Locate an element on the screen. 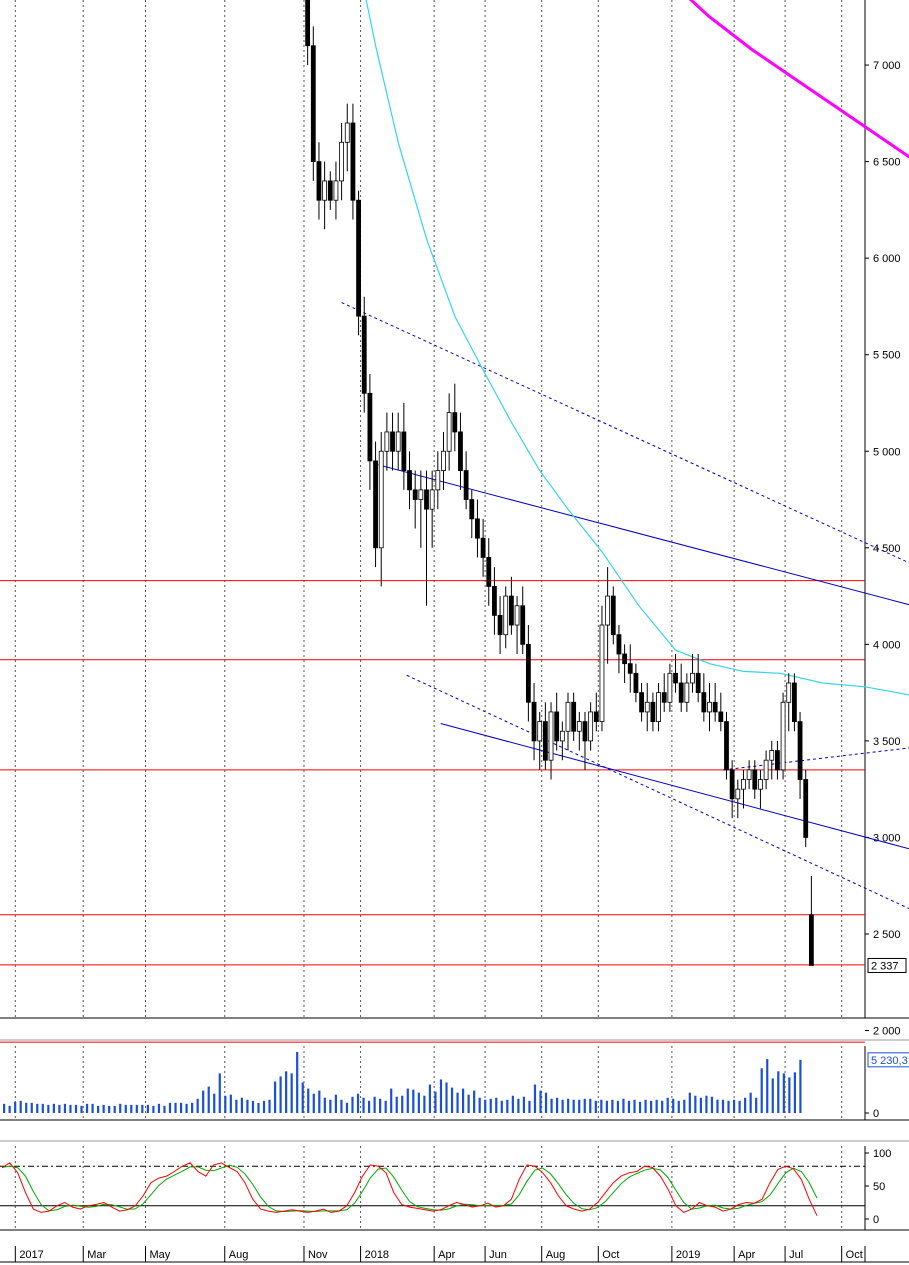 The height and width of the screenshot is (1265, 909). x-tick-label: 2018 is located at coordinates (377, 1255).